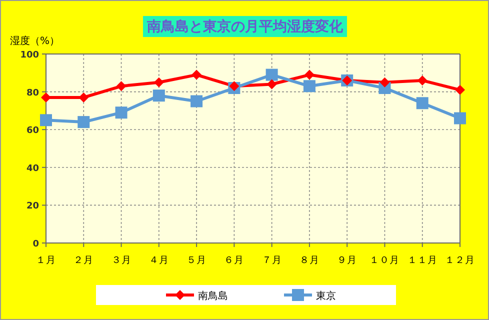  I want to click on x-tick-label: ９月, so click(347, 260).